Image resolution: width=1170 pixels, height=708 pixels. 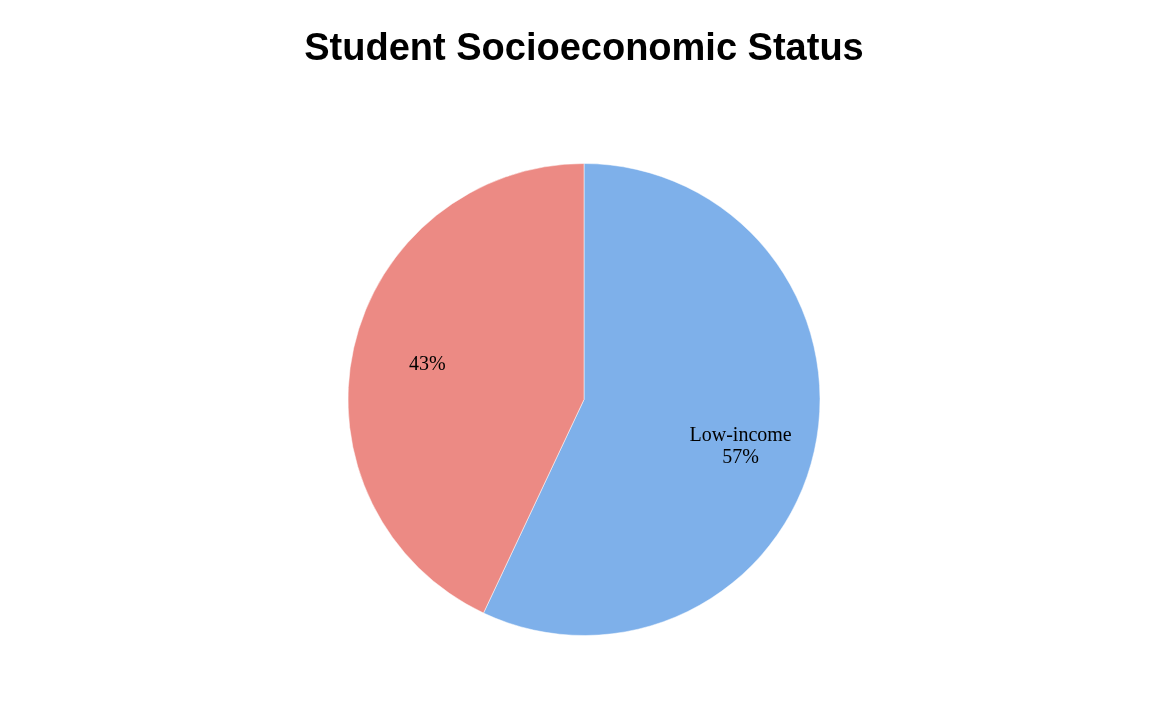 What do you see at coordinates (584, 47) in the screenshot?
I see `chart-title: Student Socioeconomic Status` at bounding box center [584, 47].